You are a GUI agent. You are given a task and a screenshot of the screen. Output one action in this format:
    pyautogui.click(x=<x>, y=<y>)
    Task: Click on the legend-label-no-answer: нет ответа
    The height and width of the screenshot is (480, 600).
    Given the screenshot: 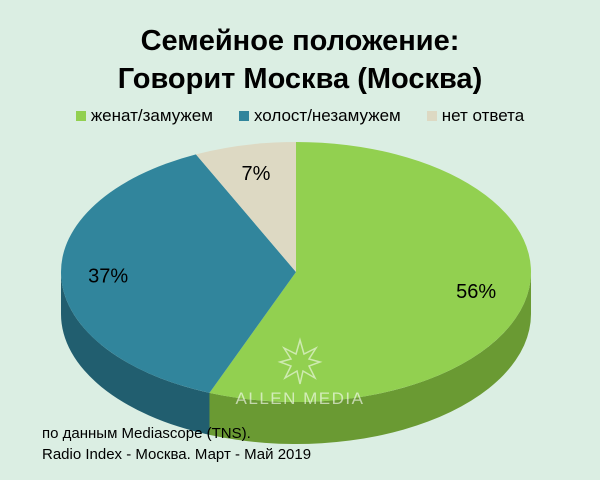 What is the action you would take?
    pyautogui.click(x=483, y=115)
    